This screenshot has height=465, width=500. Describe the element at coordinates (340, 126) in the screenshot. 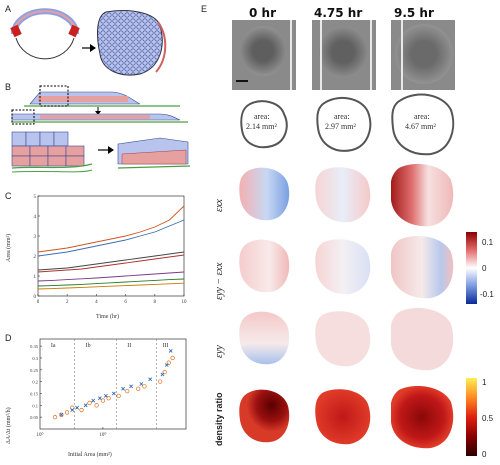

I see `area-value-1: 2.97 mm²` at that location.